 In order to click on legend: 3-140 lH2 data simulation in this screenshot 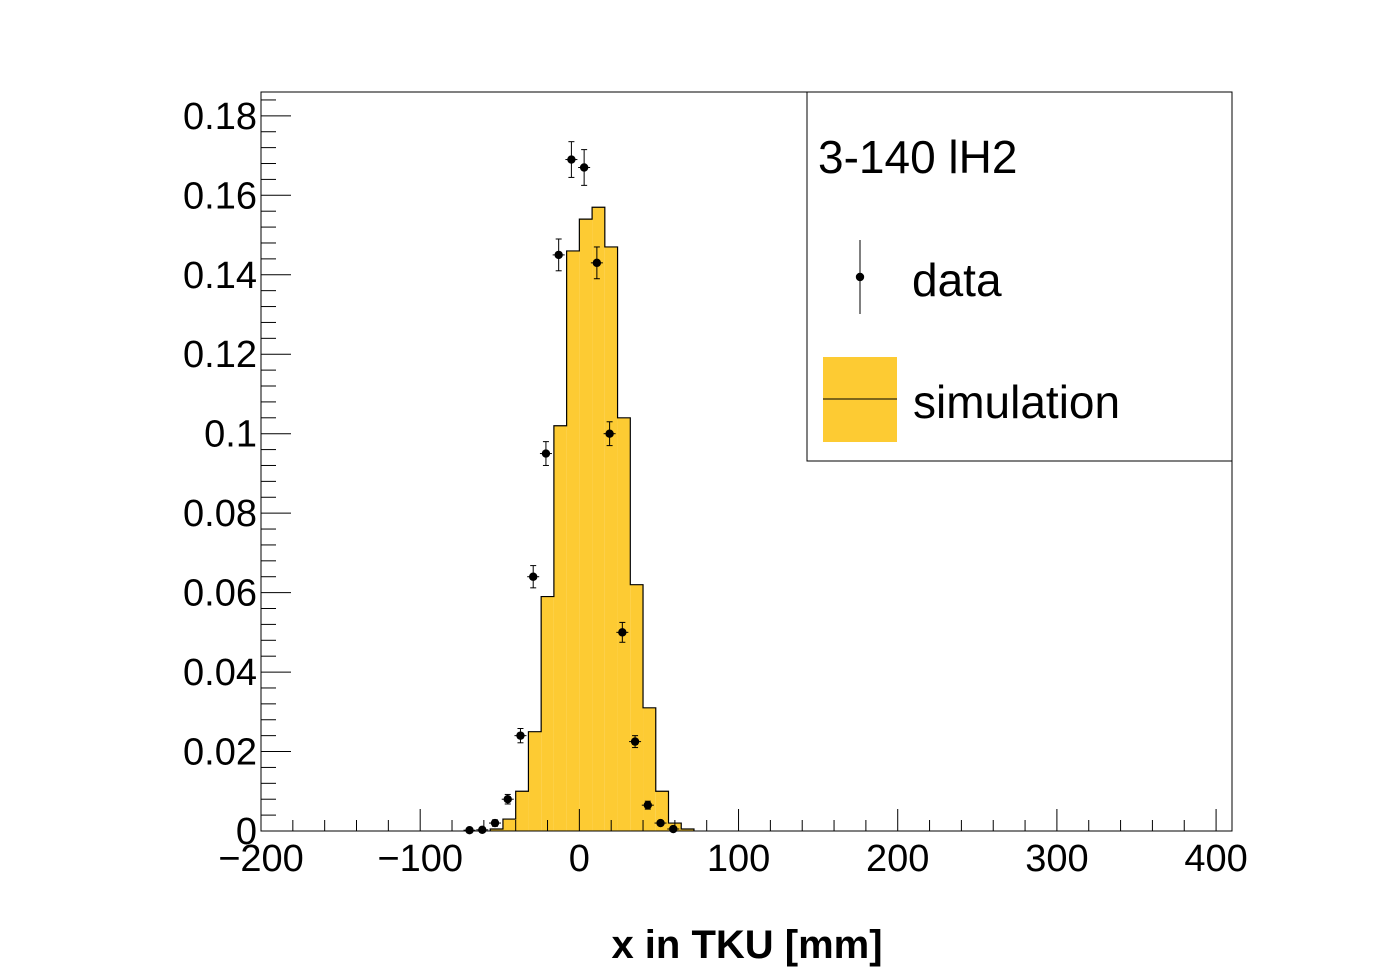, I will do `click(1019, 276)`.